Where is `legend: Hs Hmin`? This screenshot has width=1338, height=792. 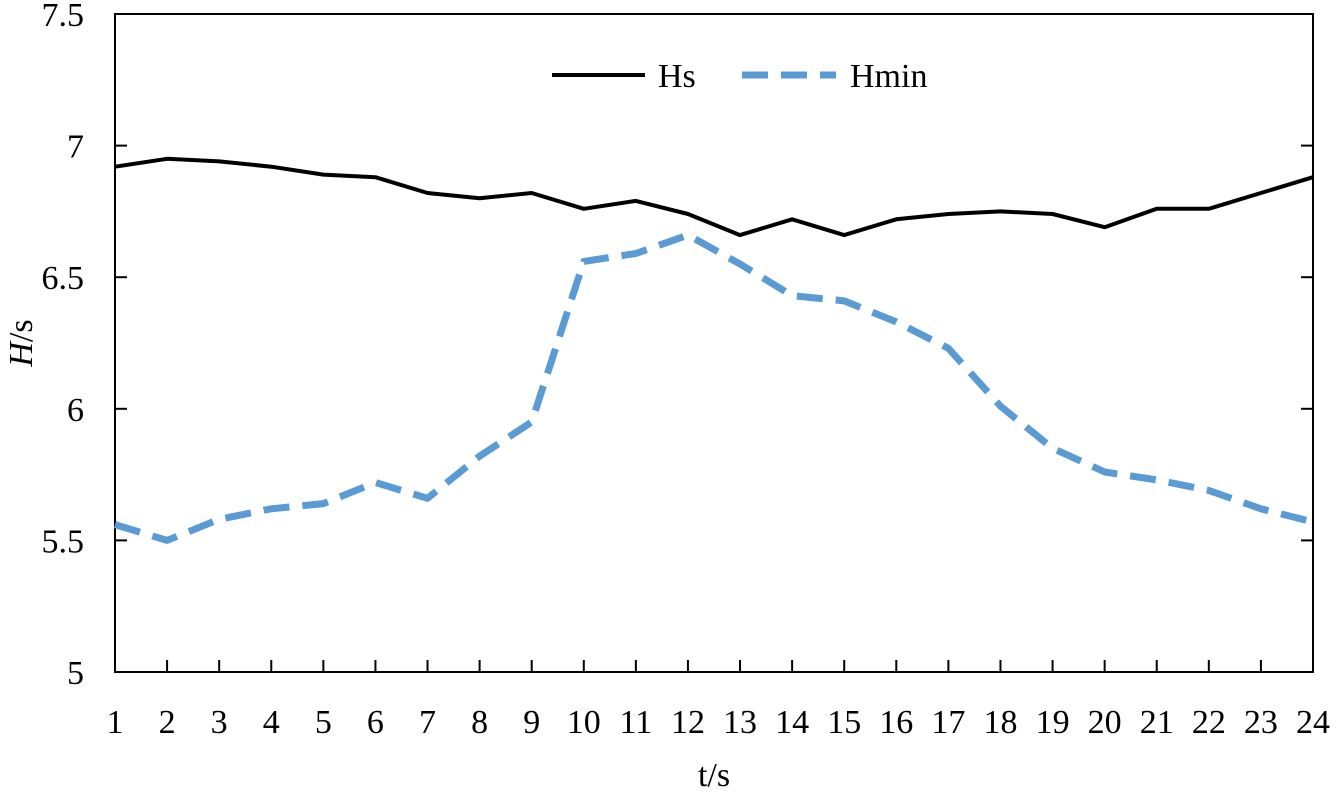 legend: Hs Hmin is located at coordinates (739, 76).